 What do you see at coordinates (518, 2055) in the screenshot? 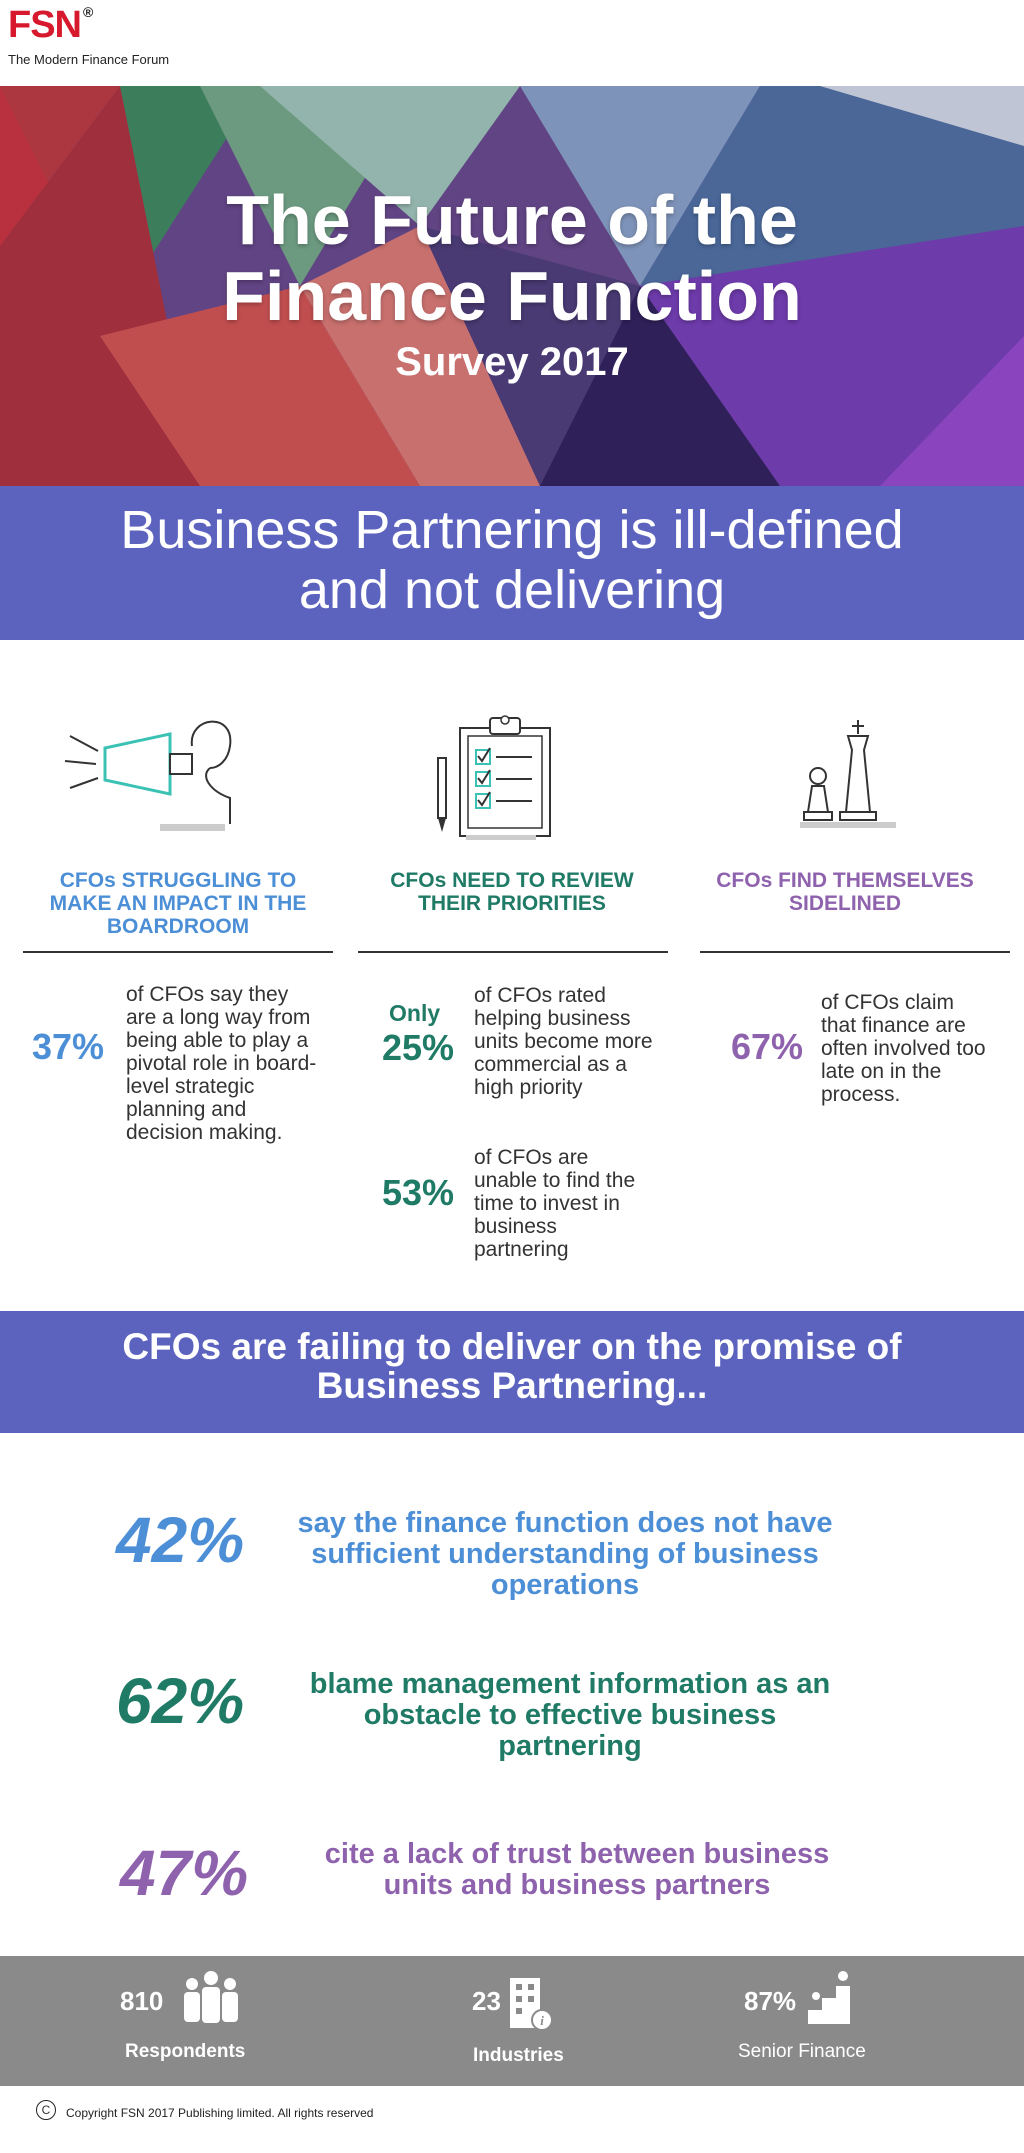
I see `industries-label: Industries` at bounding box center [518, 2055].